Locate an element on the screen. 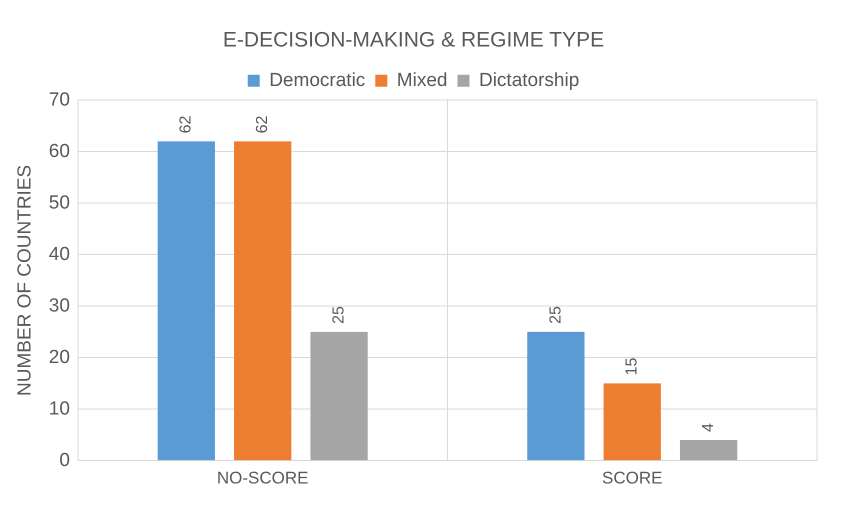  y-tick-label: 70 is located at coordinates (59, 99).